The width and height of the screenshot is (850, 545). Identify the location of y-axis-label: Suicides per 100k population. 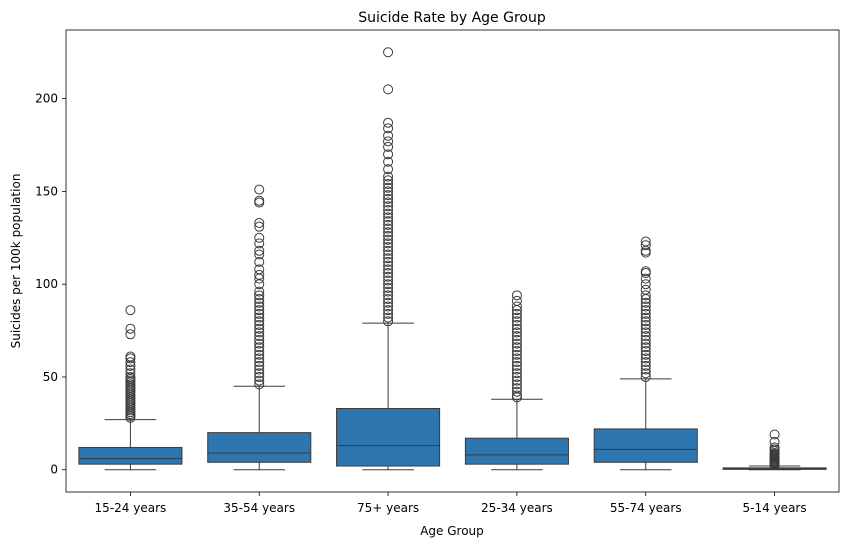
(16, 261).